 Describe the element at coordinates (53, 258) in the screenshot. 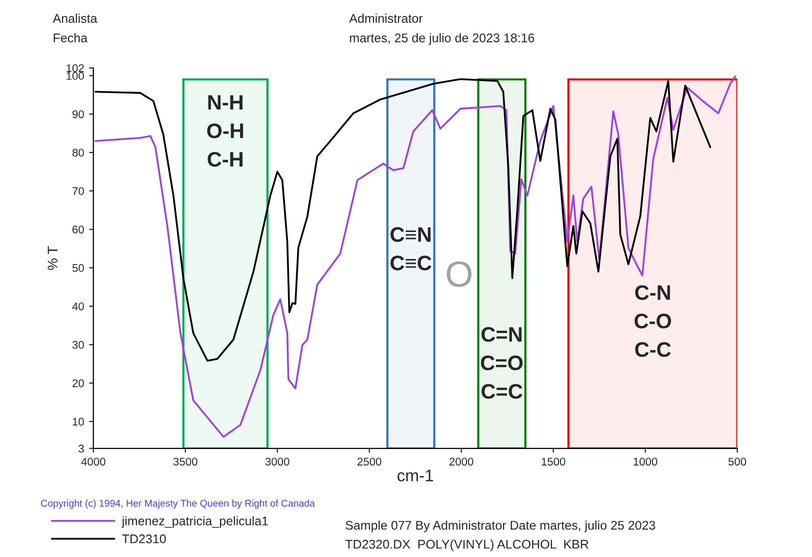

I see `y-axis-title: % T` at that location.